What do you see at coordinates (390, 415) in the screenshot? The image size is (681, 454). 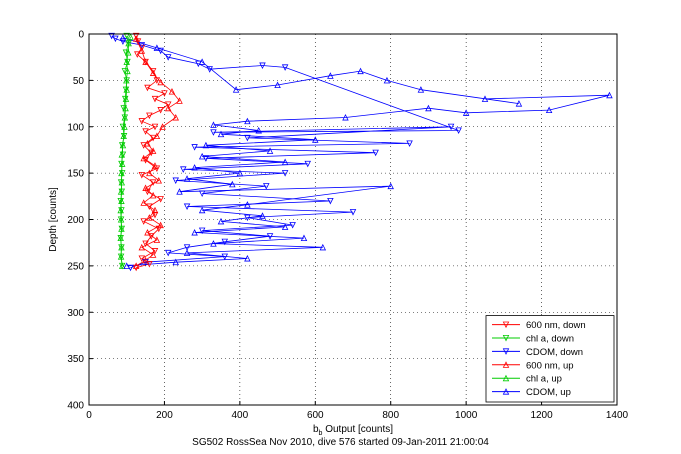 I see `x-tick-label: 800` at bounding box center [390, 415].